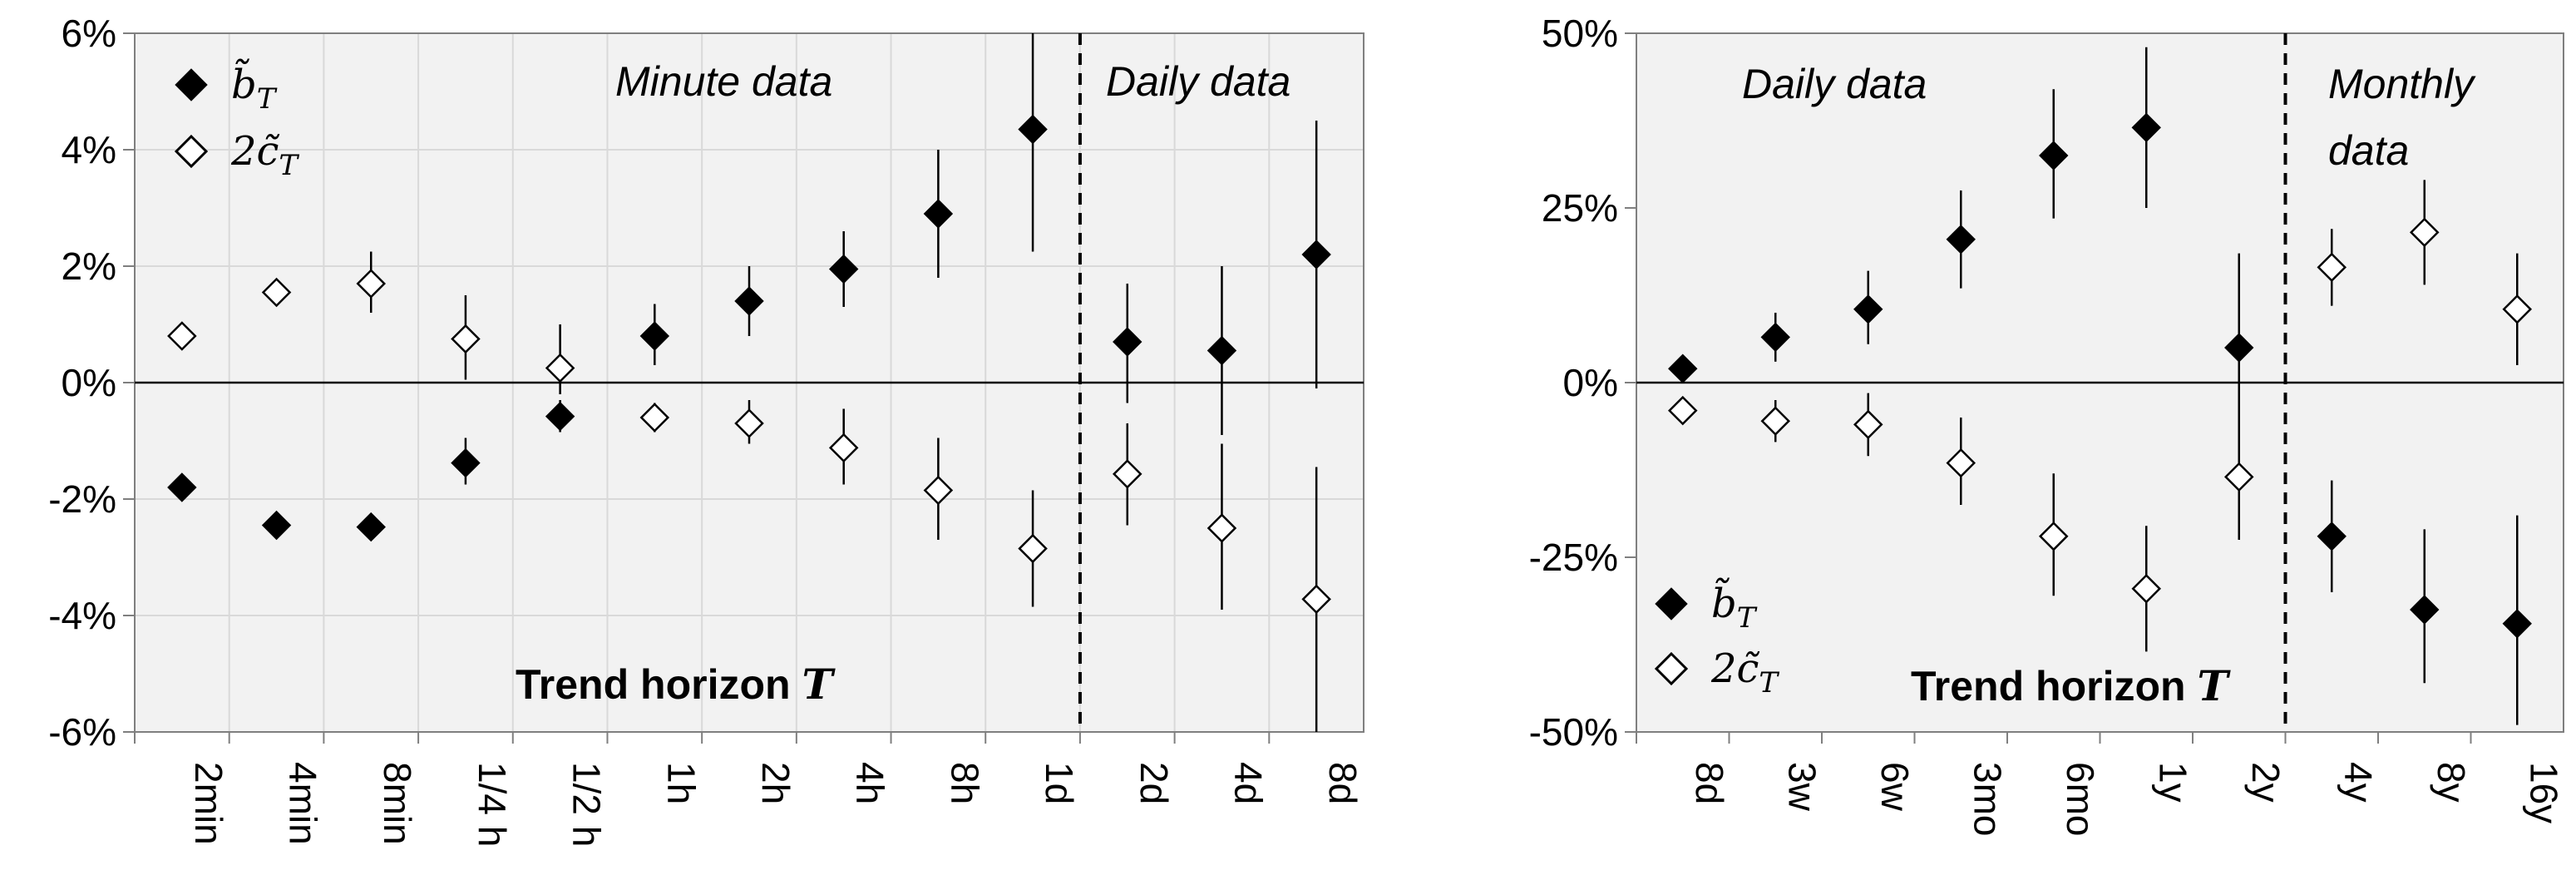  What do you see at coordinates (1573, 732) in the screenshot?
I see `y-tick-label: -50%` at bounding box center [1573, 732].